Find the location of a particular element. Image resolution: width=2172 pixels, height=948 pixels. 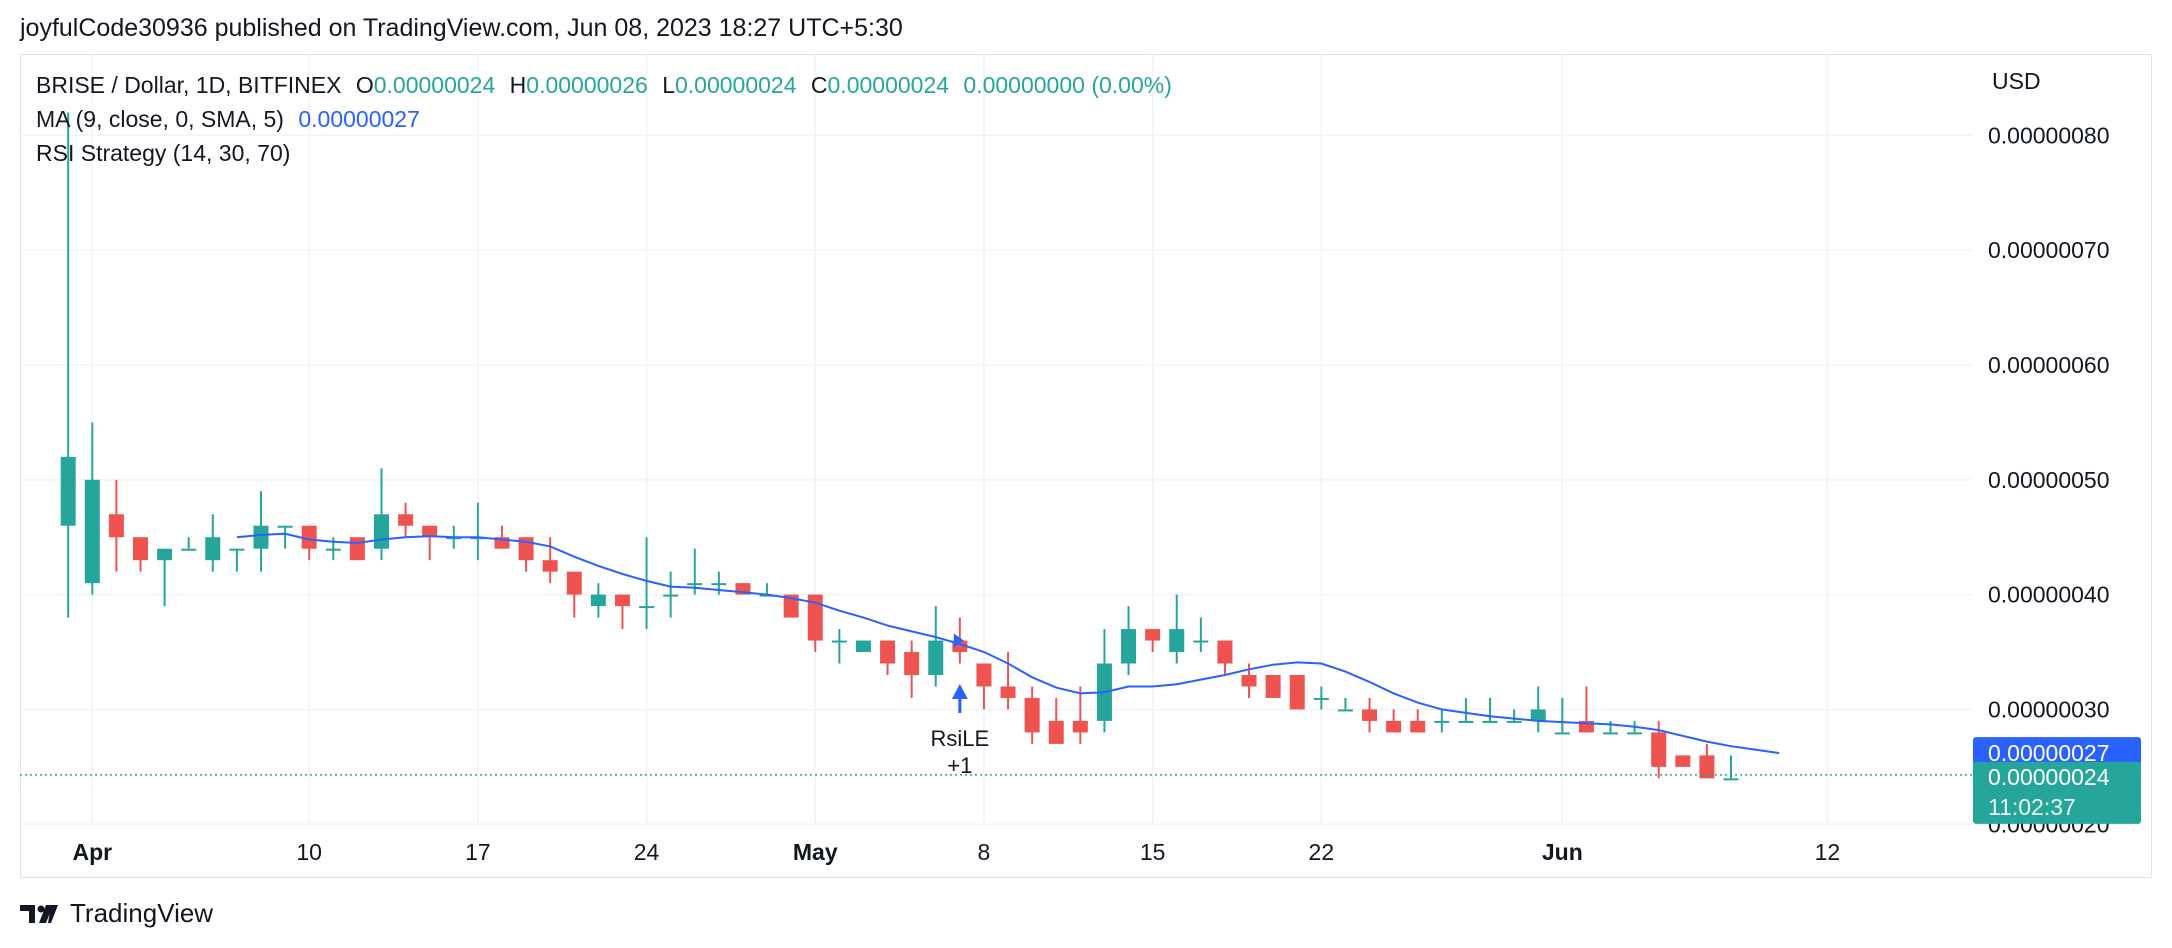

legend-strategy-row: RSI Strategy (14, 30, 70) is located at coordinates (167, 153).